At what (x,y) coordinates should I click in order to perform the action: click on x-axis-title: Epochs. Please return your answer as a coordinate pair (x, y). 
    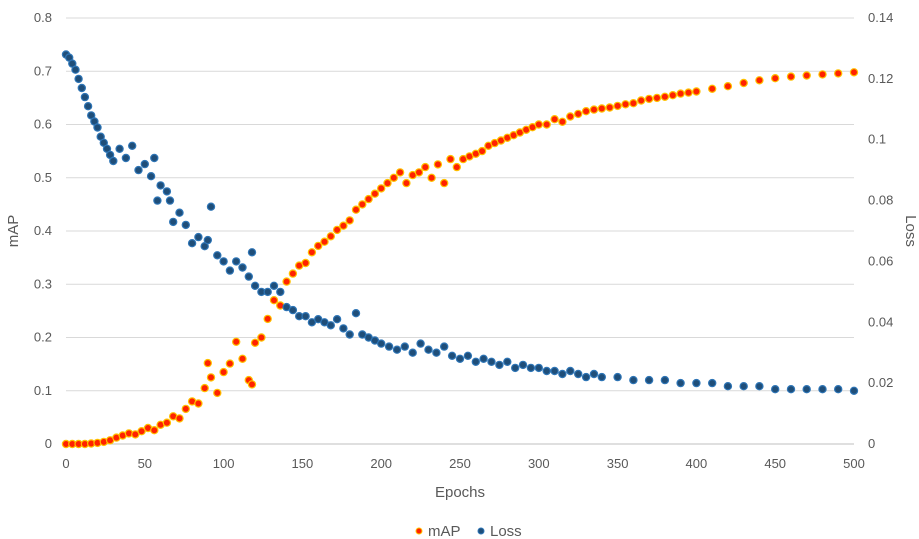
    Looking at the image, I should click on (460, 492).